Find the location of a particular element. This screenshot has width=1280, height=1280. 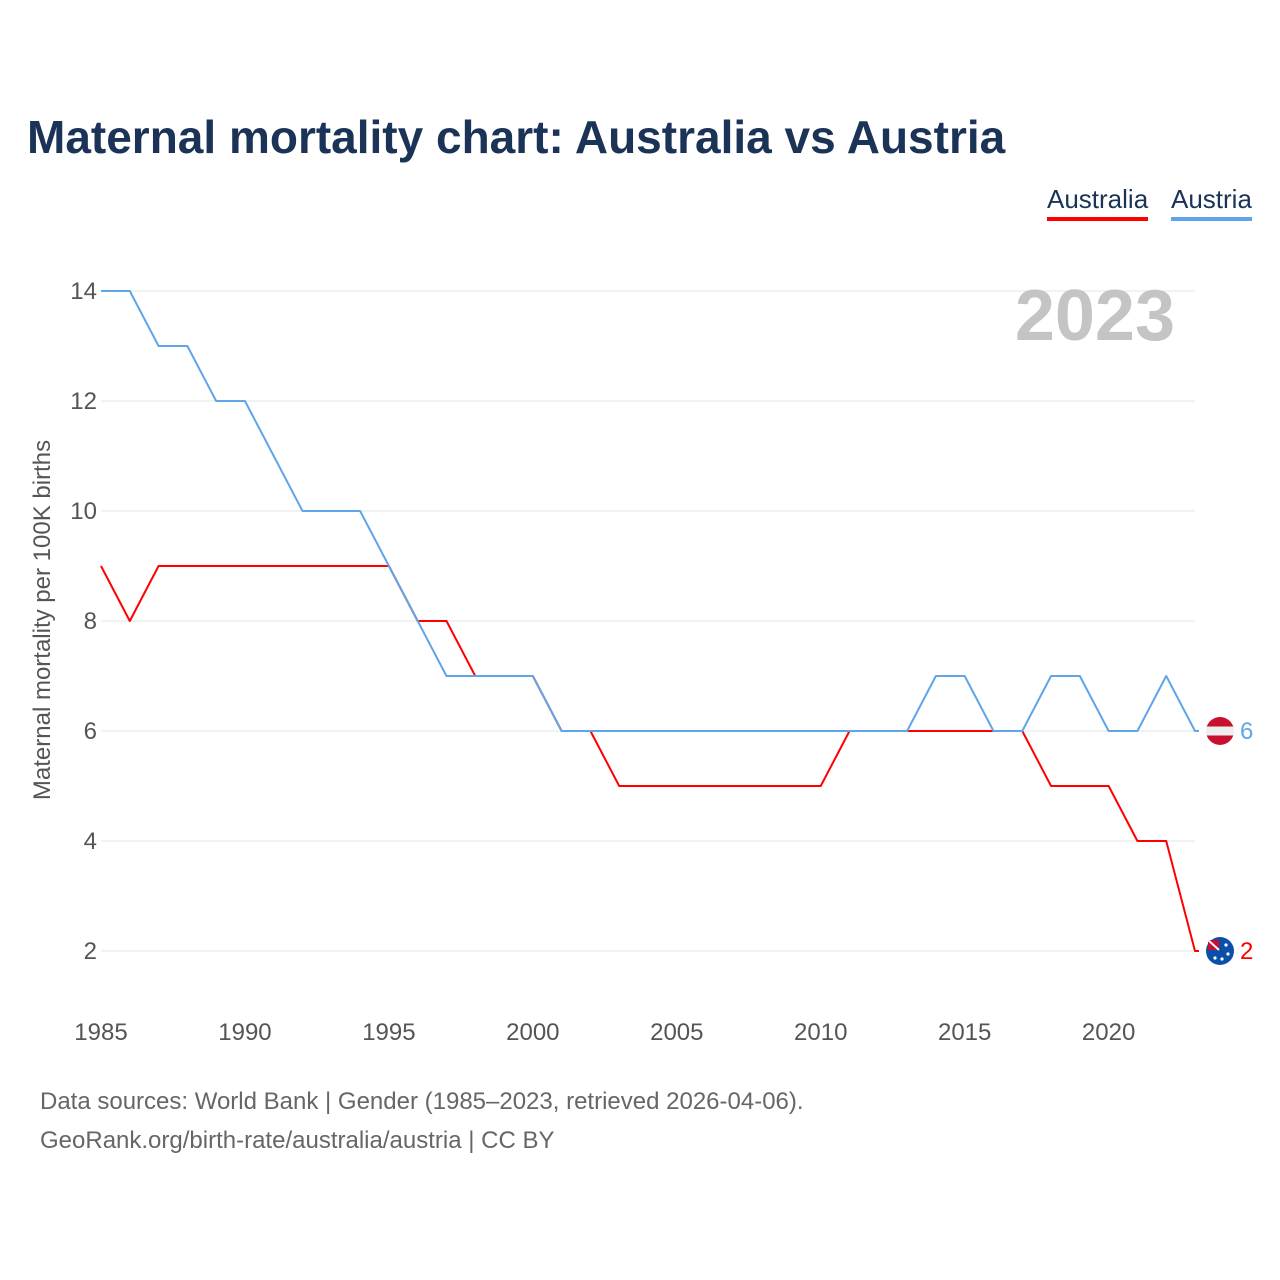

legend-austria: Austria is located at coordinates (1211, 202).